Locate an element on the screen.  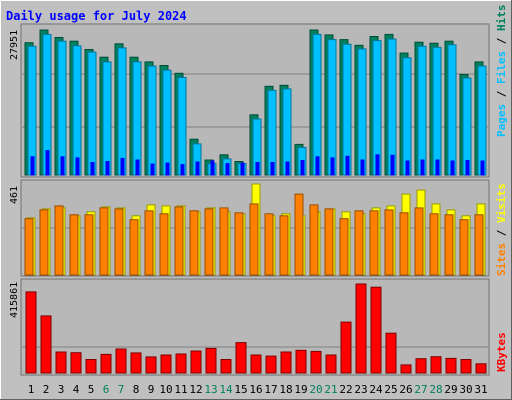
day-label: 17 is located at coordinates (270, 389).